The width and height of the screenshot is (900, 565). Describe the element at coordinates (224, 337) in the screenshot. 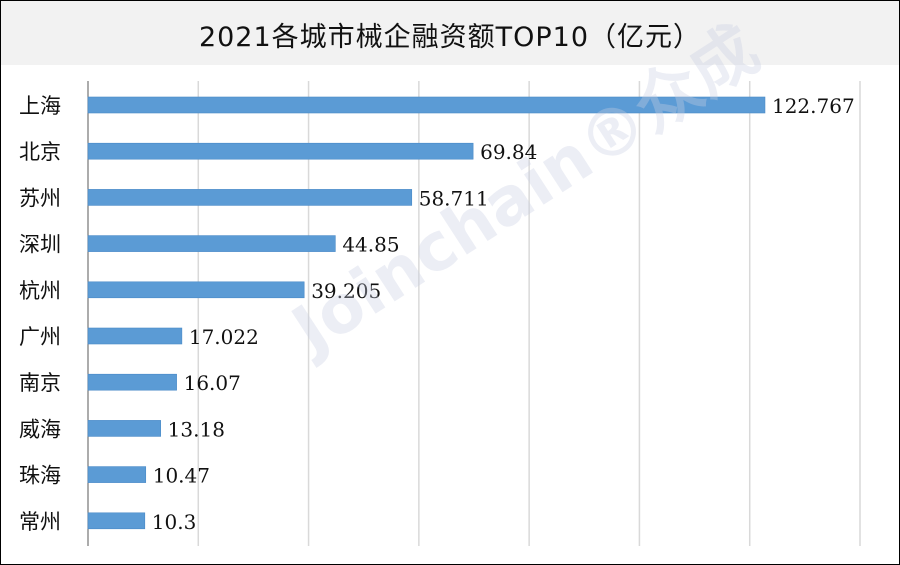

I see `data-label: 17.022` at that location.